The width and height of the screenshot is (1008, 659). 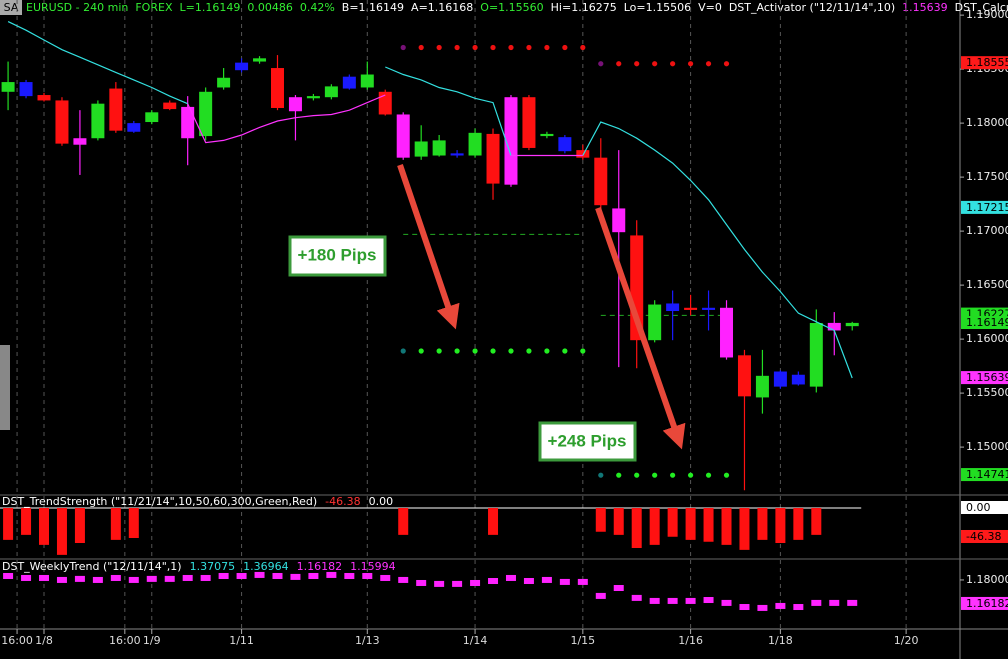 What do you see at coordinates (925, 7) in the screenshot?
I see `header-item: 1.15639` at bounding box center [925, 7].